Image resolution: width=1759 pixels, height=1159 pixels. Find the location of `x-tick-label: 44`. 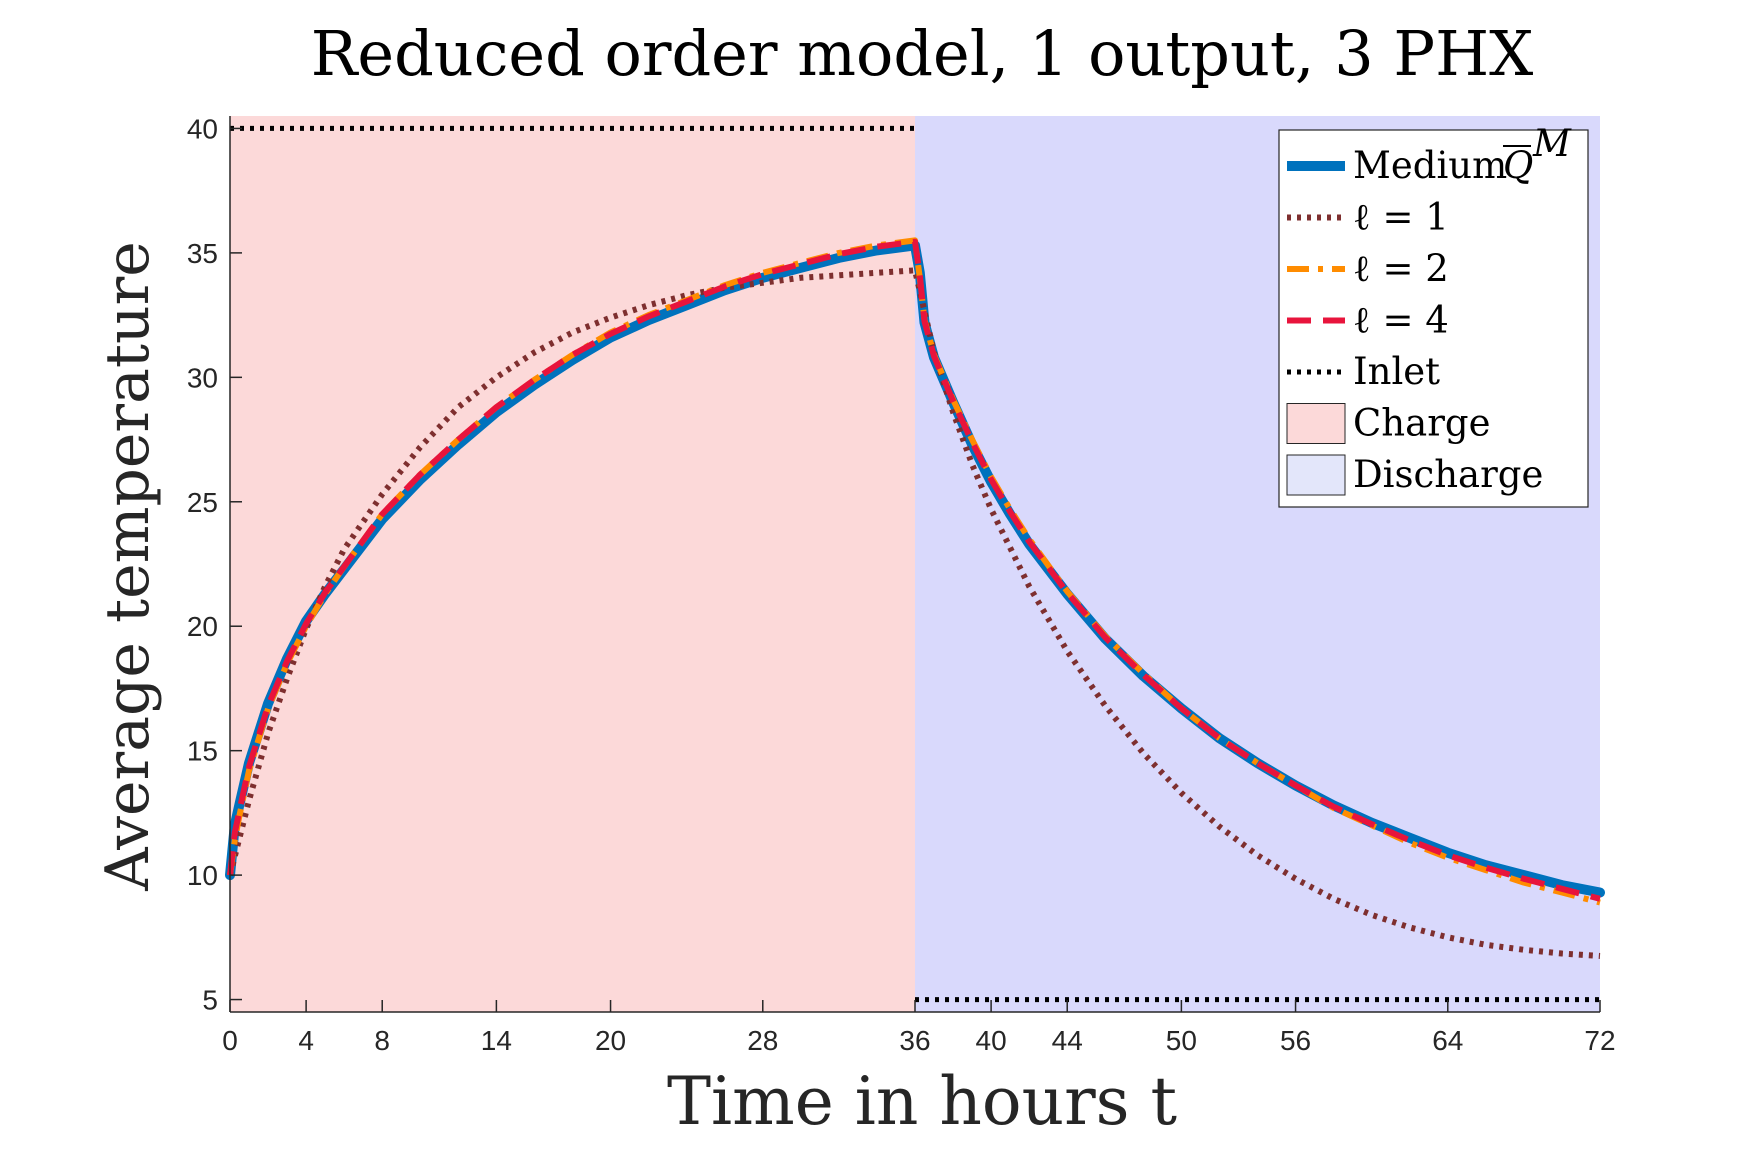

x-tick-label: 44 is located at coordinates (1067, 1040).